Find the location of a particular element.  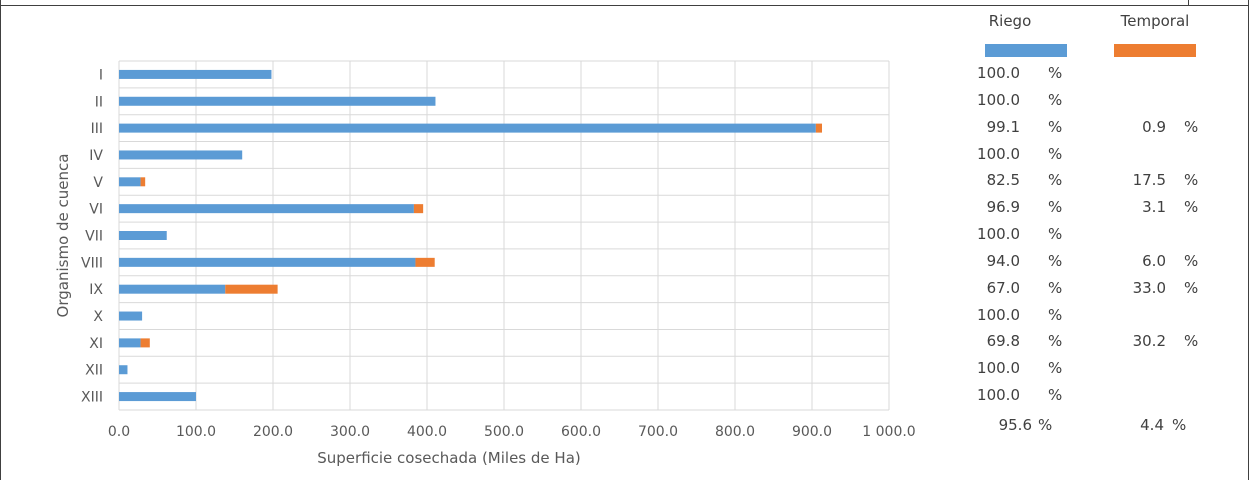

total-riego-percent-sign: % is located at coordinates (1045, 425).